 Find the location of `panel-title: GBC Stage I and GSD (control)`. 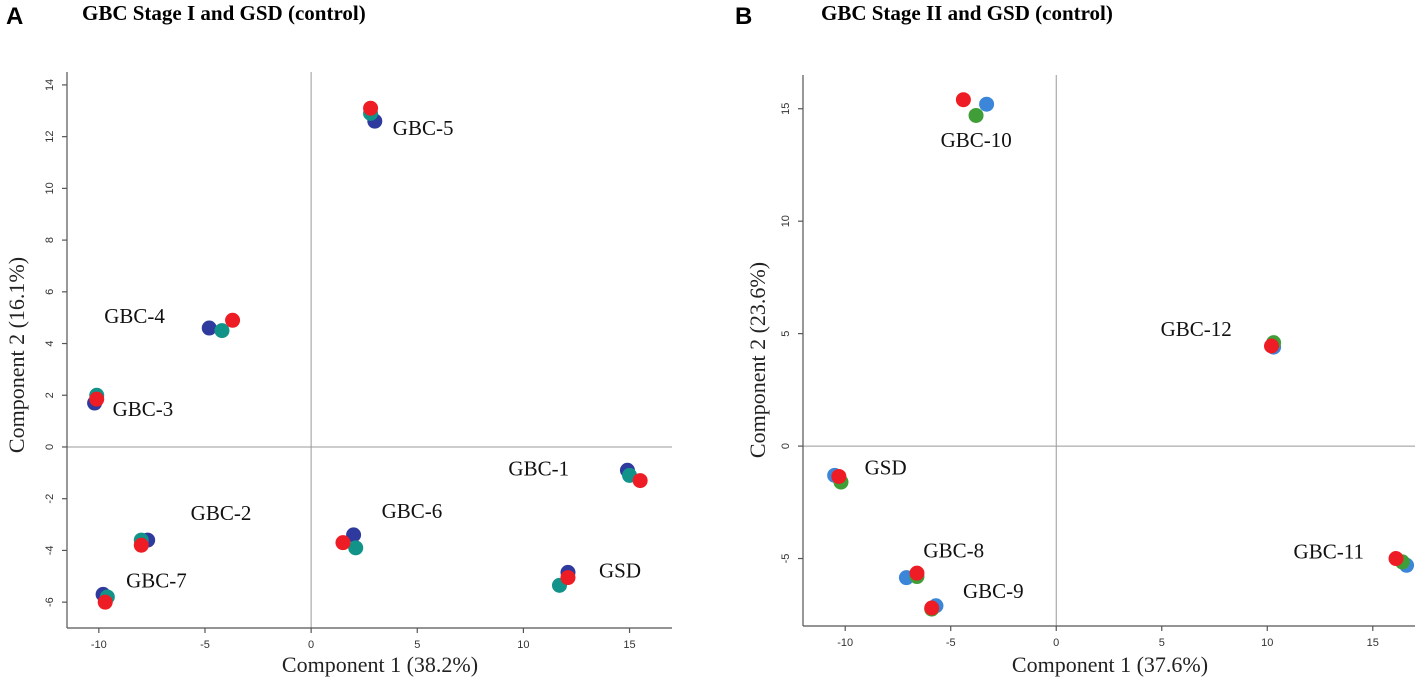

panel-title: GBC Stage I and GSD (control) is located at coordinates (224, 13).